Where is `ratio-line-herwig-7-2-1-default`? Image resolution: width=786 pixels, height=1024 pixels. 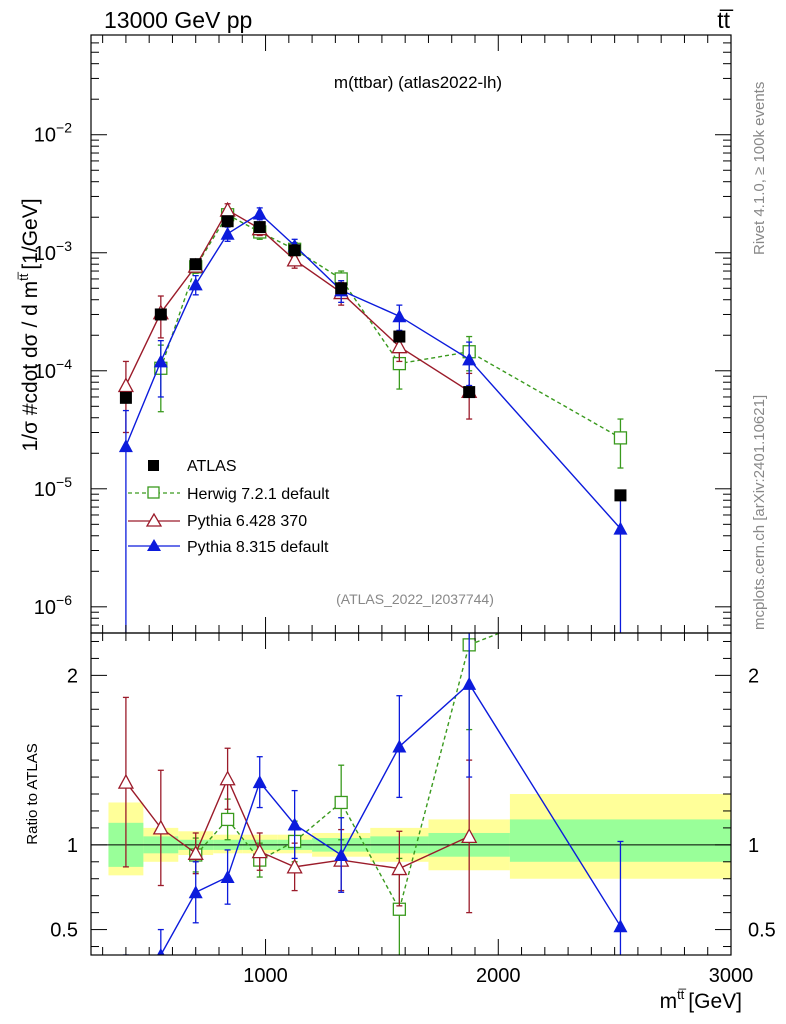
ratio-line-herwig-7-2-1-default is located at coordinates (348, 772).